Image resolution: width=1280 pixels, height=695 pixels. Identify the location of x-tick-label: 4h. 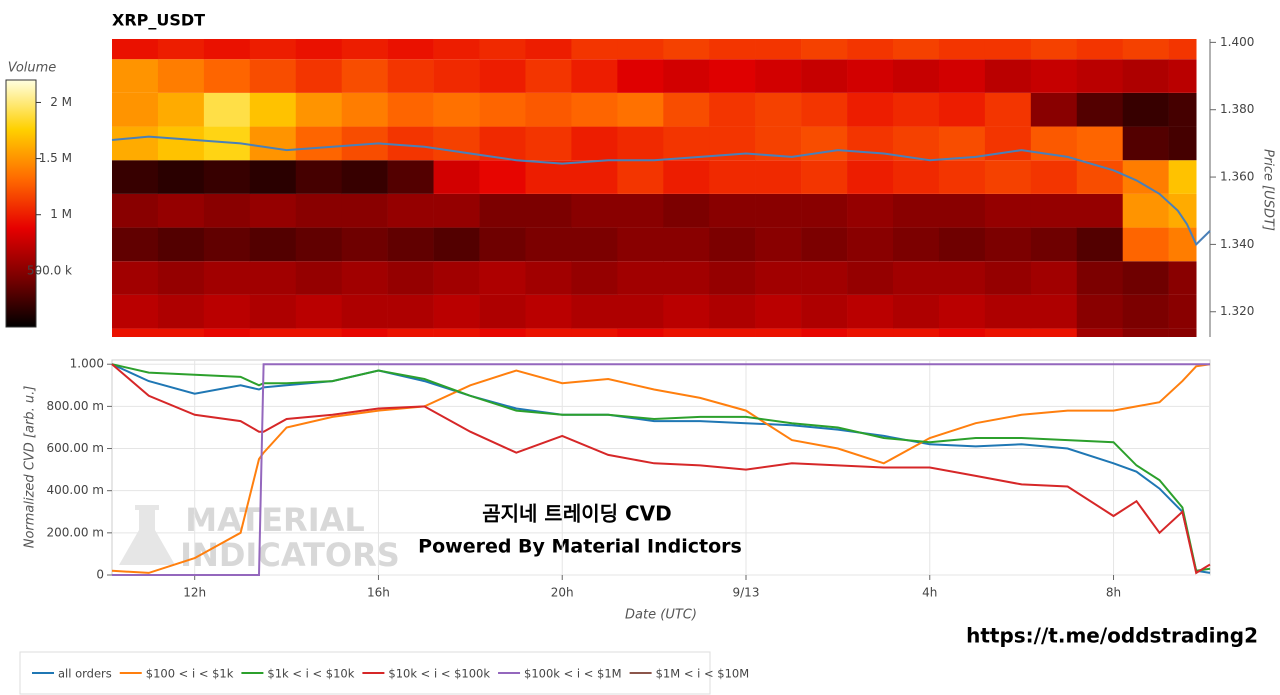
(929, 593).